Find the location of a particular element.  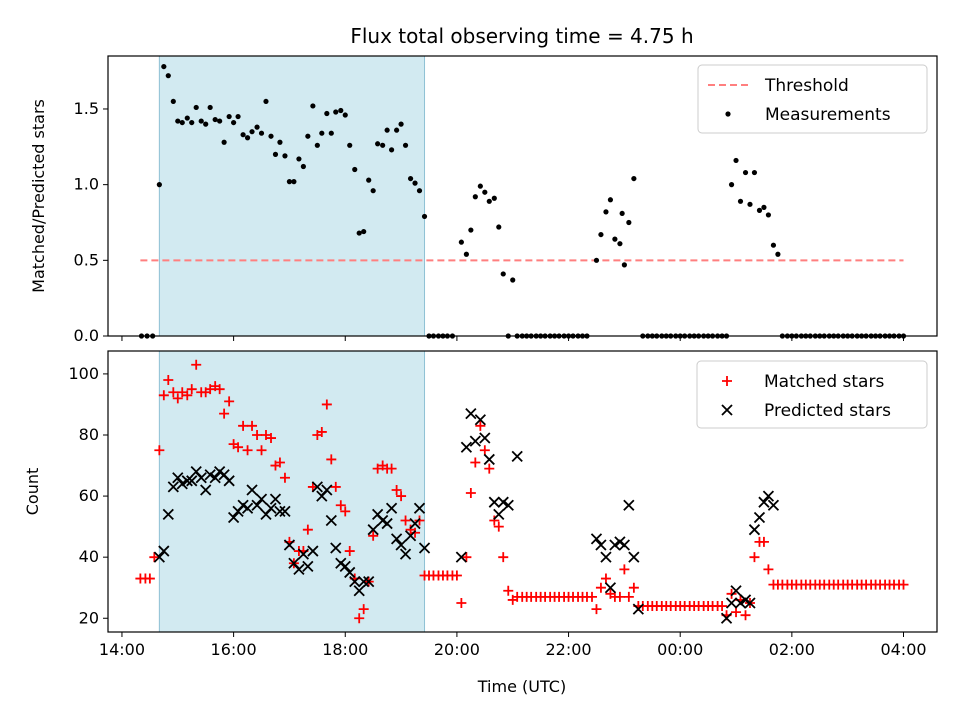

x-tick-label: 20:00 is located at coordinates (457, 649).